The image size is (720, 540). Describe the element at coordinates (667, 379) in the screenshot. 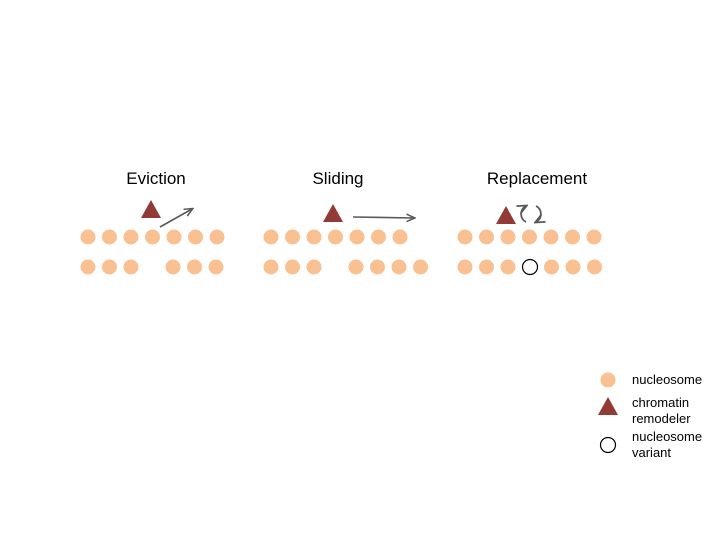

I see `legend-nucleosome-label: nucleosome` at that location.